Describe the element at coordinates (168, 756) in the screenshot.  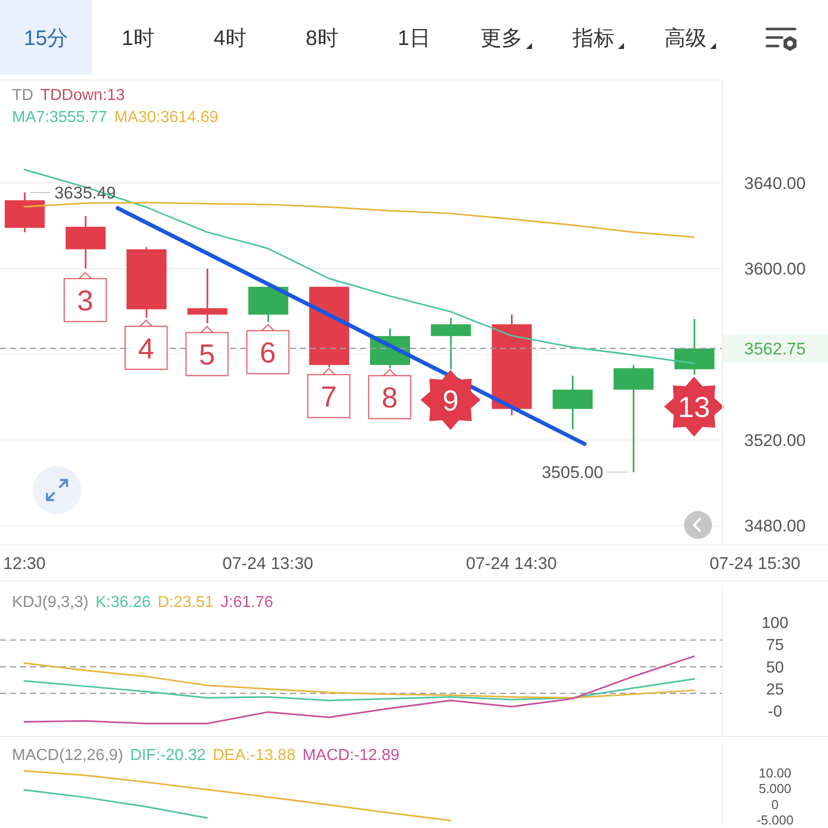
I see `text: DIF:-20.32` at that location.